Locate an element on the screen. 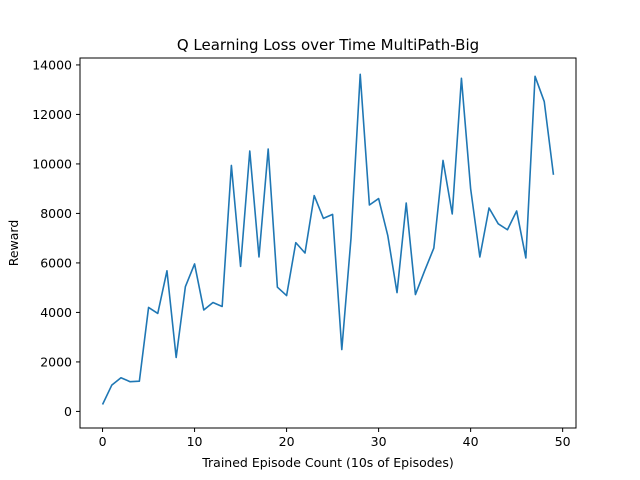  x-tick-label: 50 is located at coordinates (563, 441).